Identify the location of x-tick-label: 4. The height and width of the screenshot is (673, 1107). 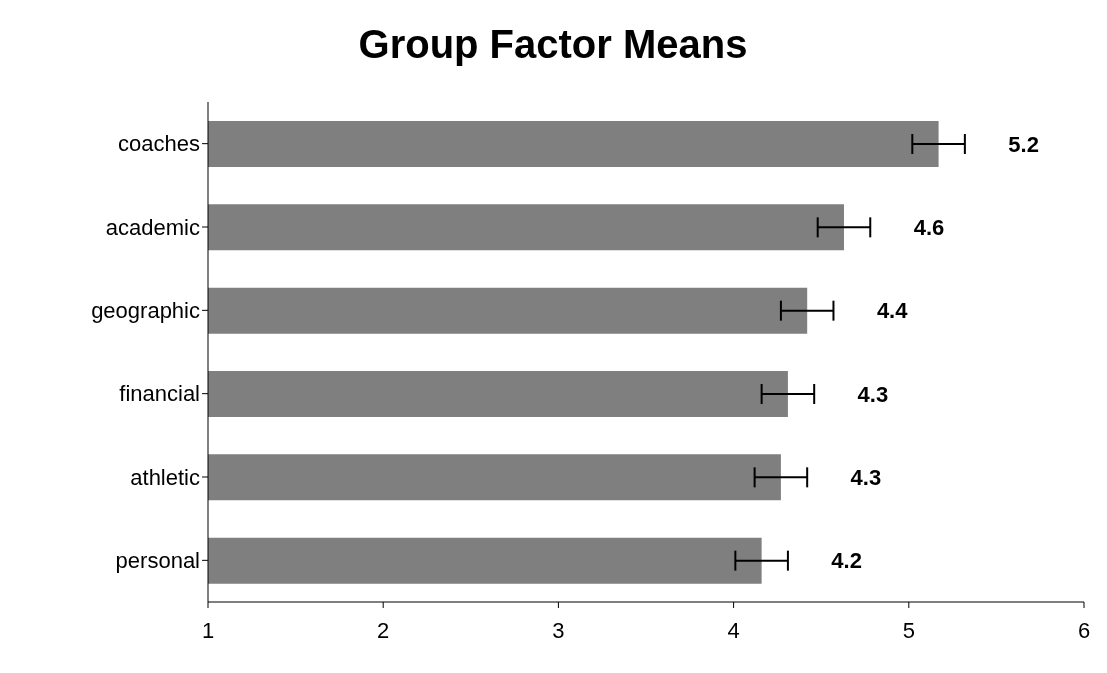
(733, 630).